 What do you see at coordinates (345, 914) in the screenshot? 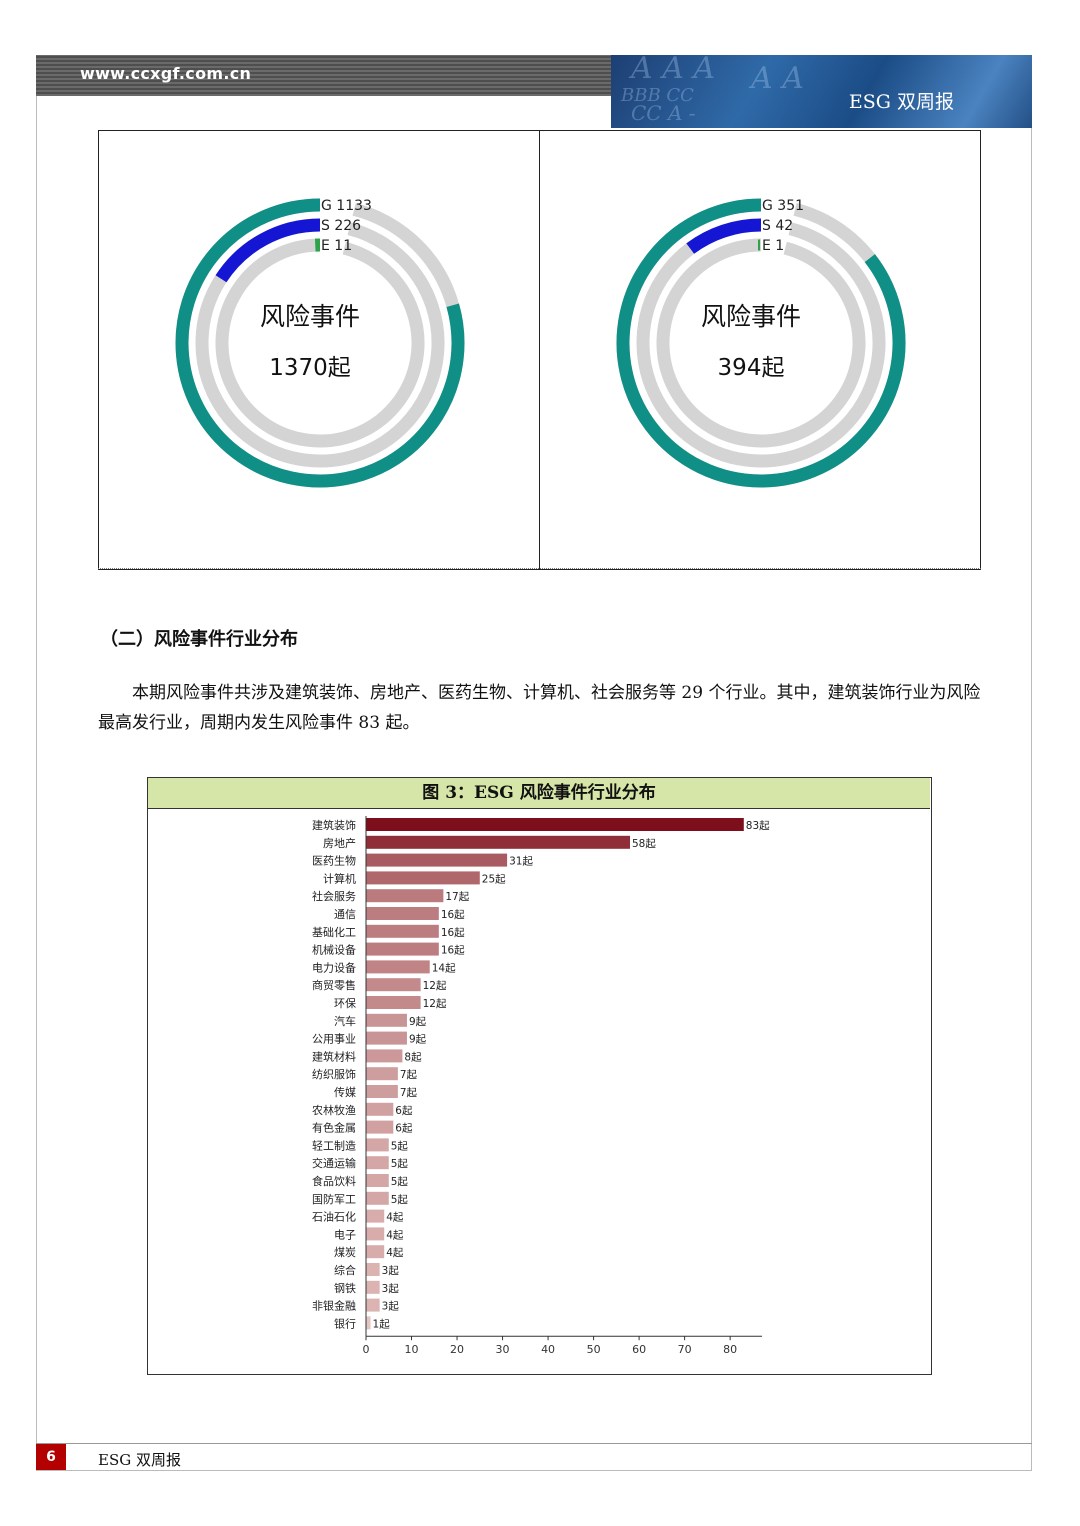
I see `category-label: 通信` at bounding box center [345, 914].